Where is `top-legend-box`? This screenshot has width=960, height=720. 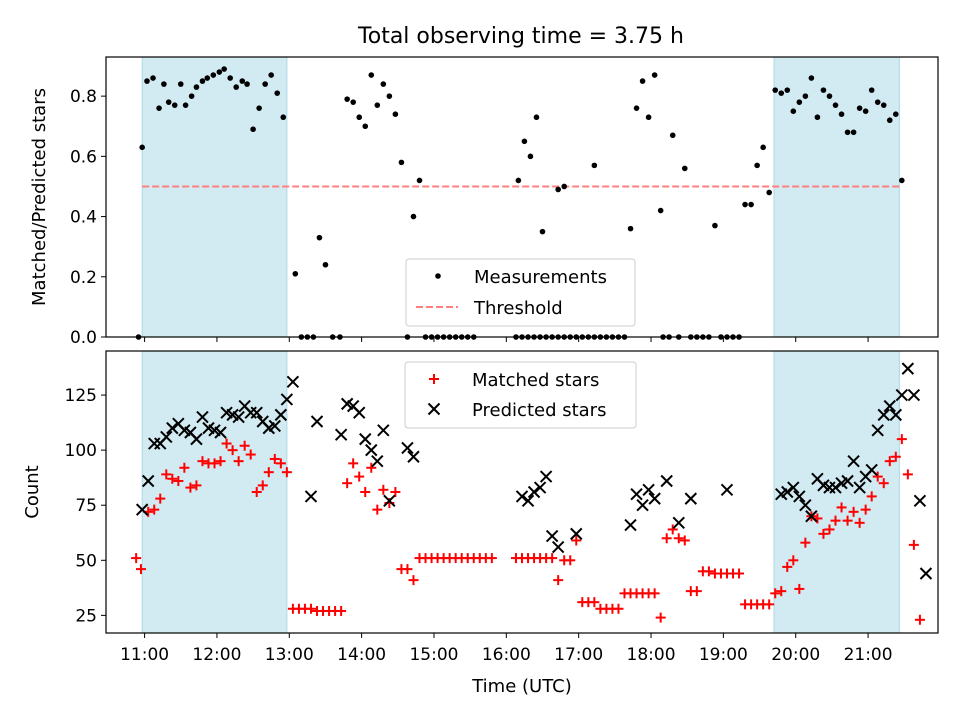 top-legend-box is located at coordinates (520, 292).